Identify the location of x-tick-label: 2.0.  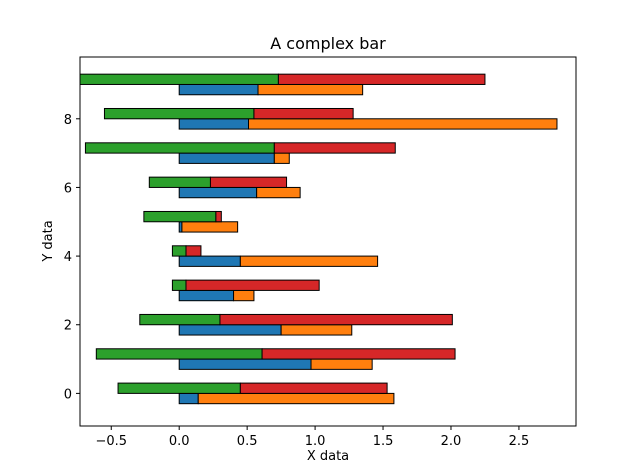
(451, 441).